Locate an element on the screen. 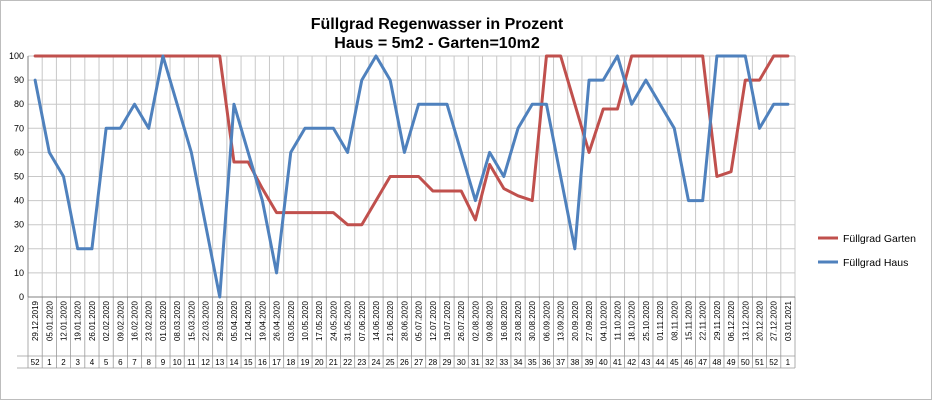  legend-label-haus: Füllgrad Haus is located at coordinates (875, 263).